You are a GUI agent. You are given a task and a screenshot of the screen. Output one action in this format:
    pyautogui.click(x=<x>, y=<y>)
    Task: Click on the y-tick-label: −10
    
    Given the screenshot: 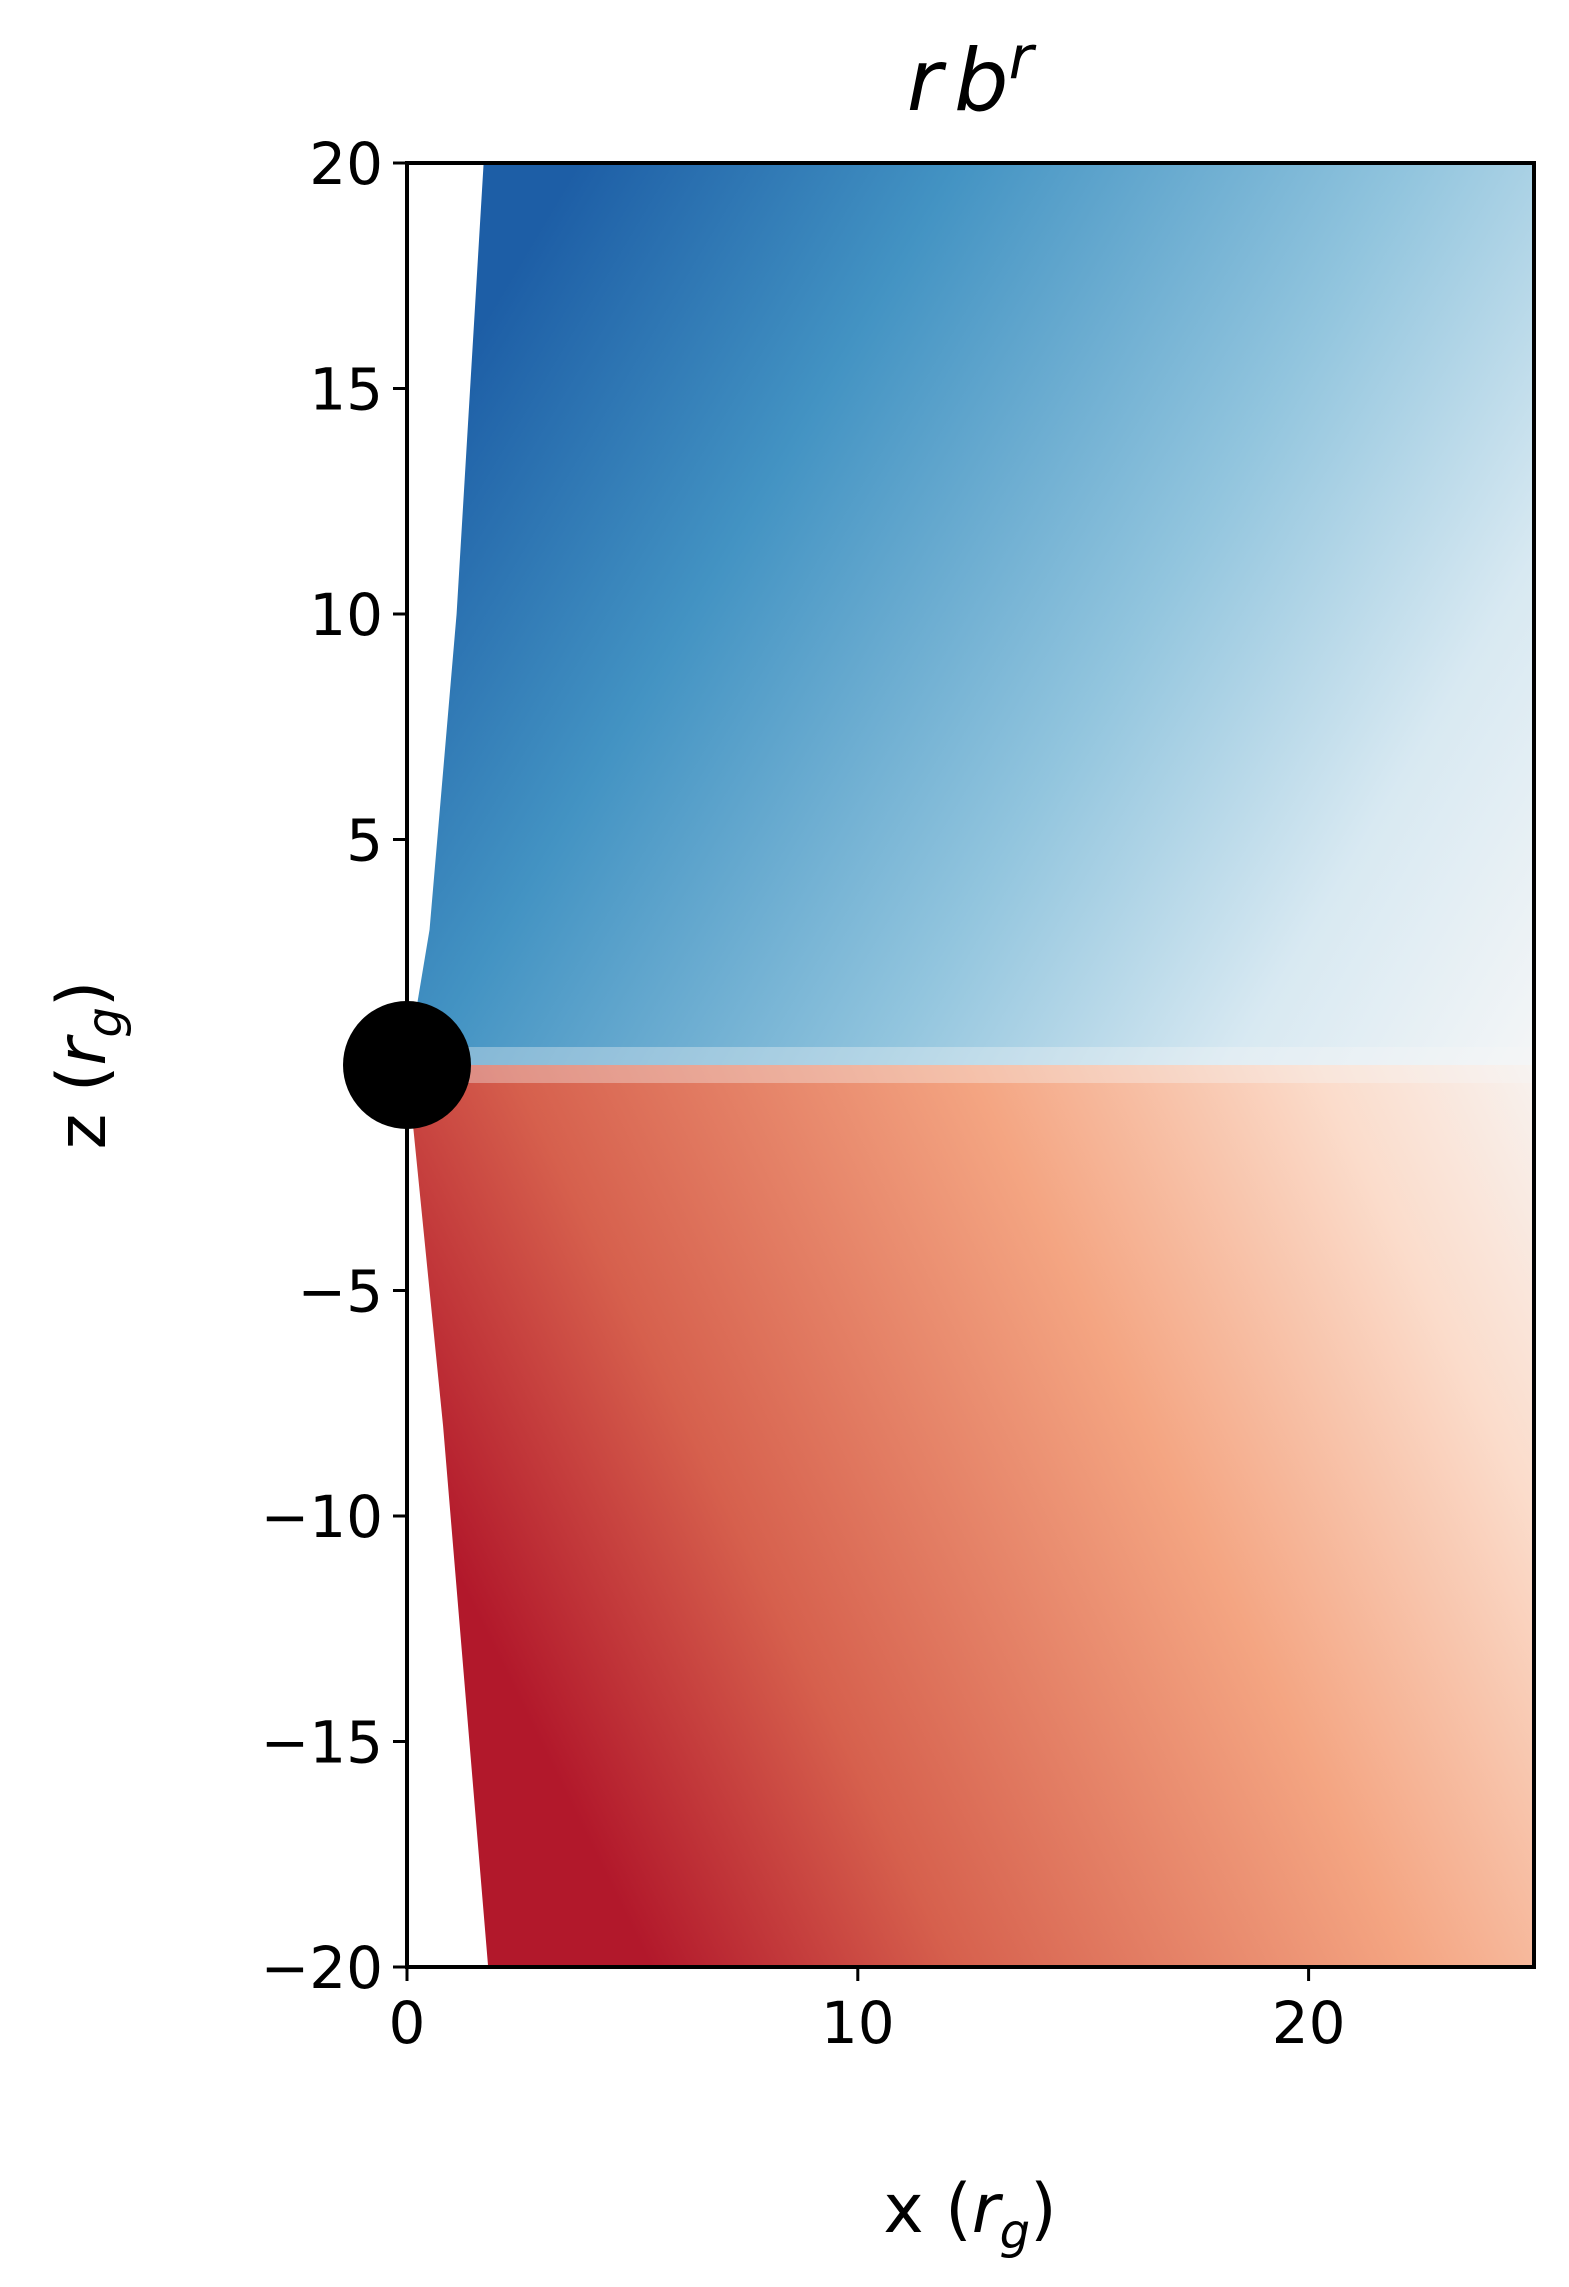 What is the action you would take?
    pyautogui.click(x=322, y=1517)
    